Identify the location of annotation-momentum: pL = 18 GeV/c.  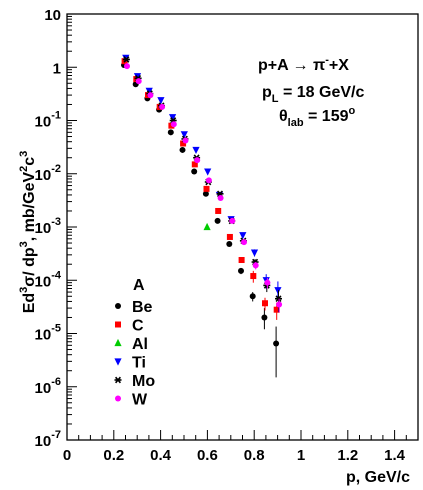
(313, 94).